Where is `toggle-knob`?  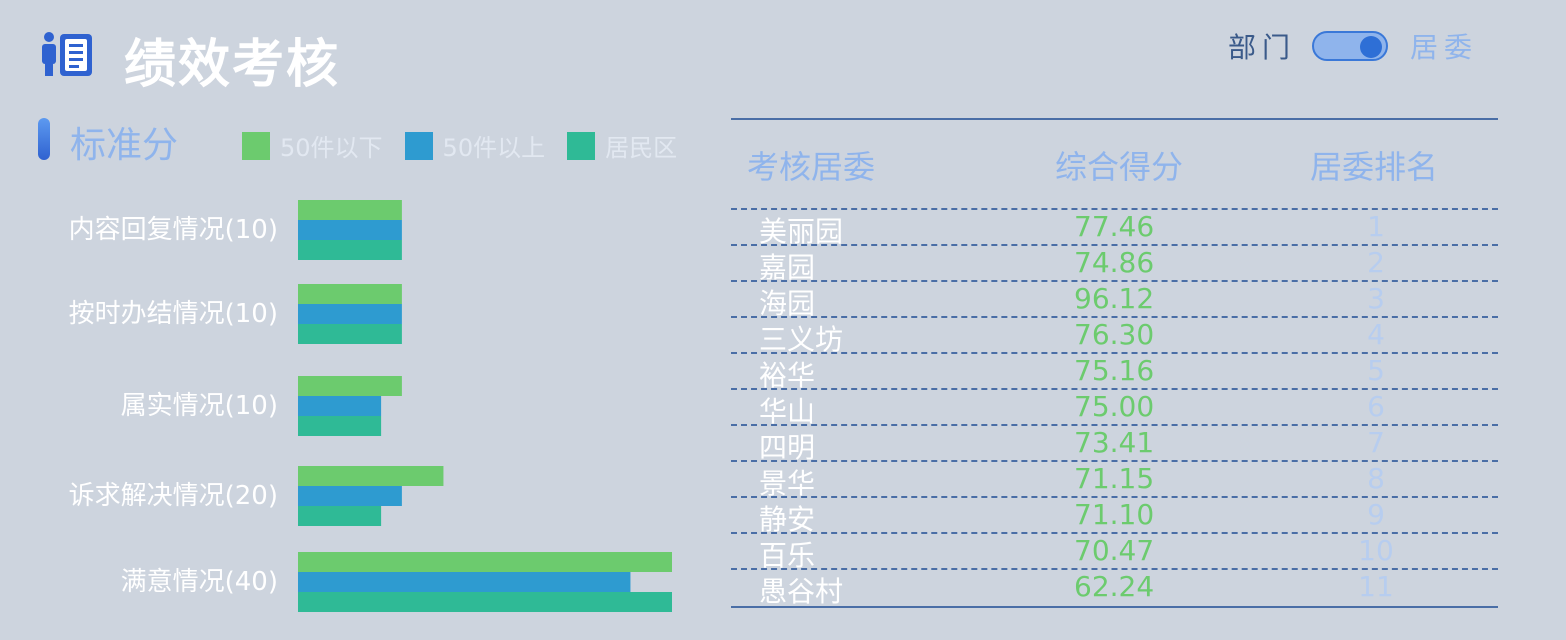
toggle-knob is located at coordinates (1371, 47).